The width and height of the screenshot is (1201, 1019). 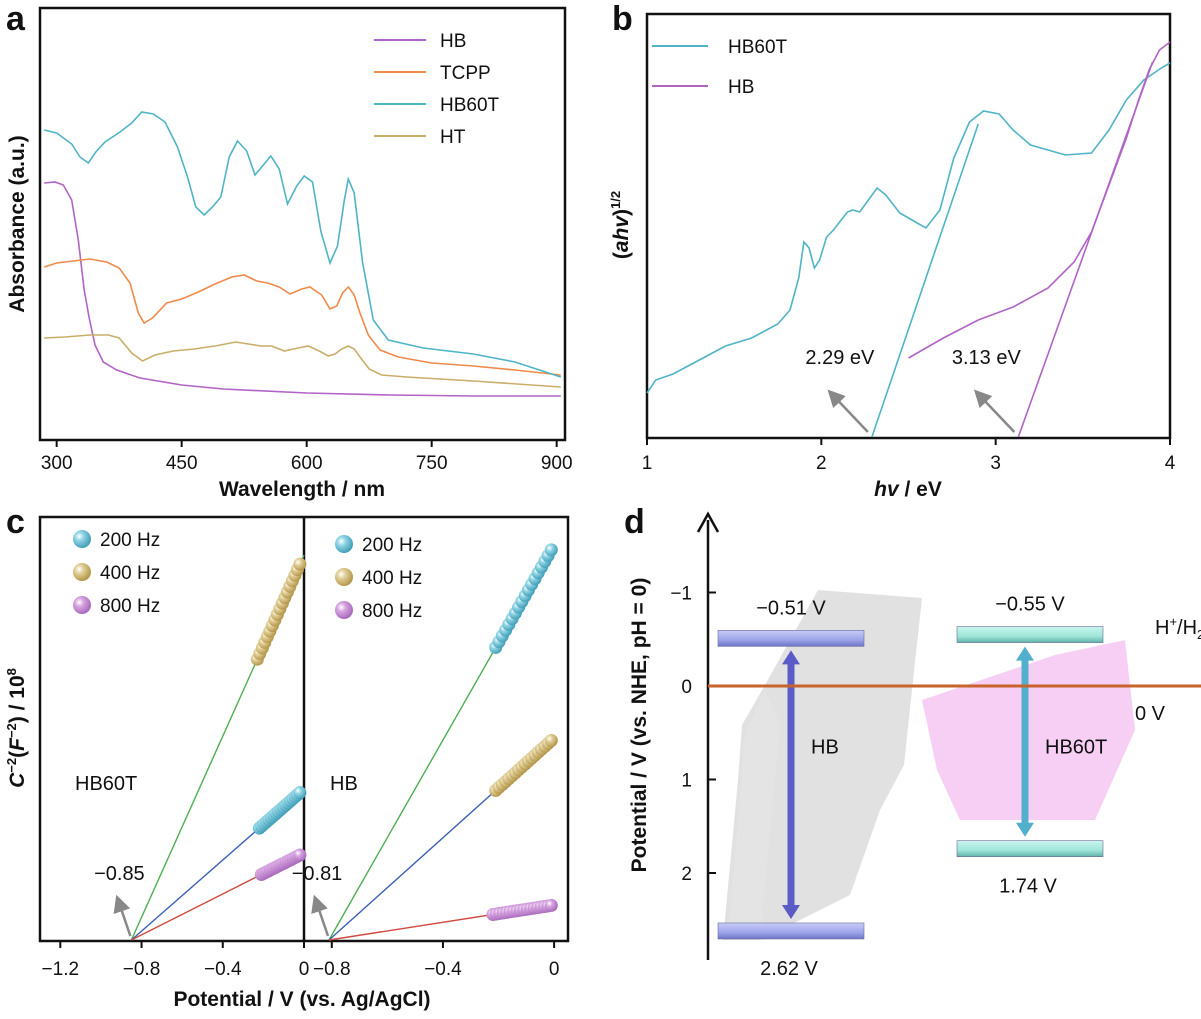 I want to click on x-tick-label-c: −1.2, so click(x=61, y=969).